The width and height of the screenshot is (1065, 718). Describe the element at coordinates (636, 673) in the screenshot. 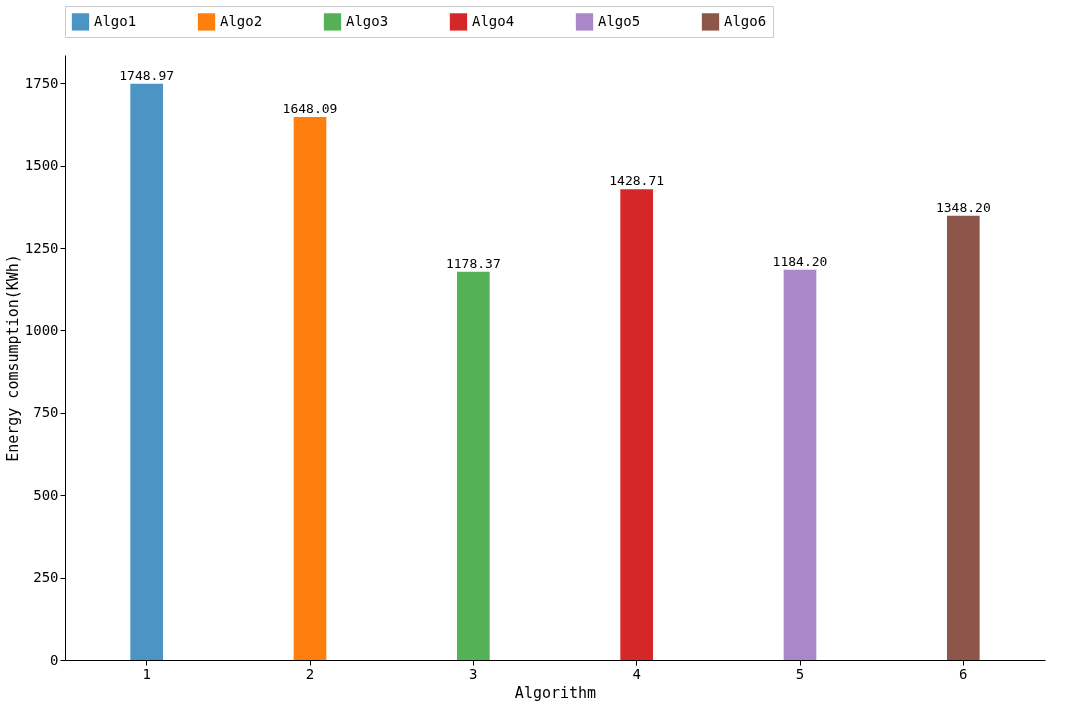

I see `x-tick-label: 4` at that location.